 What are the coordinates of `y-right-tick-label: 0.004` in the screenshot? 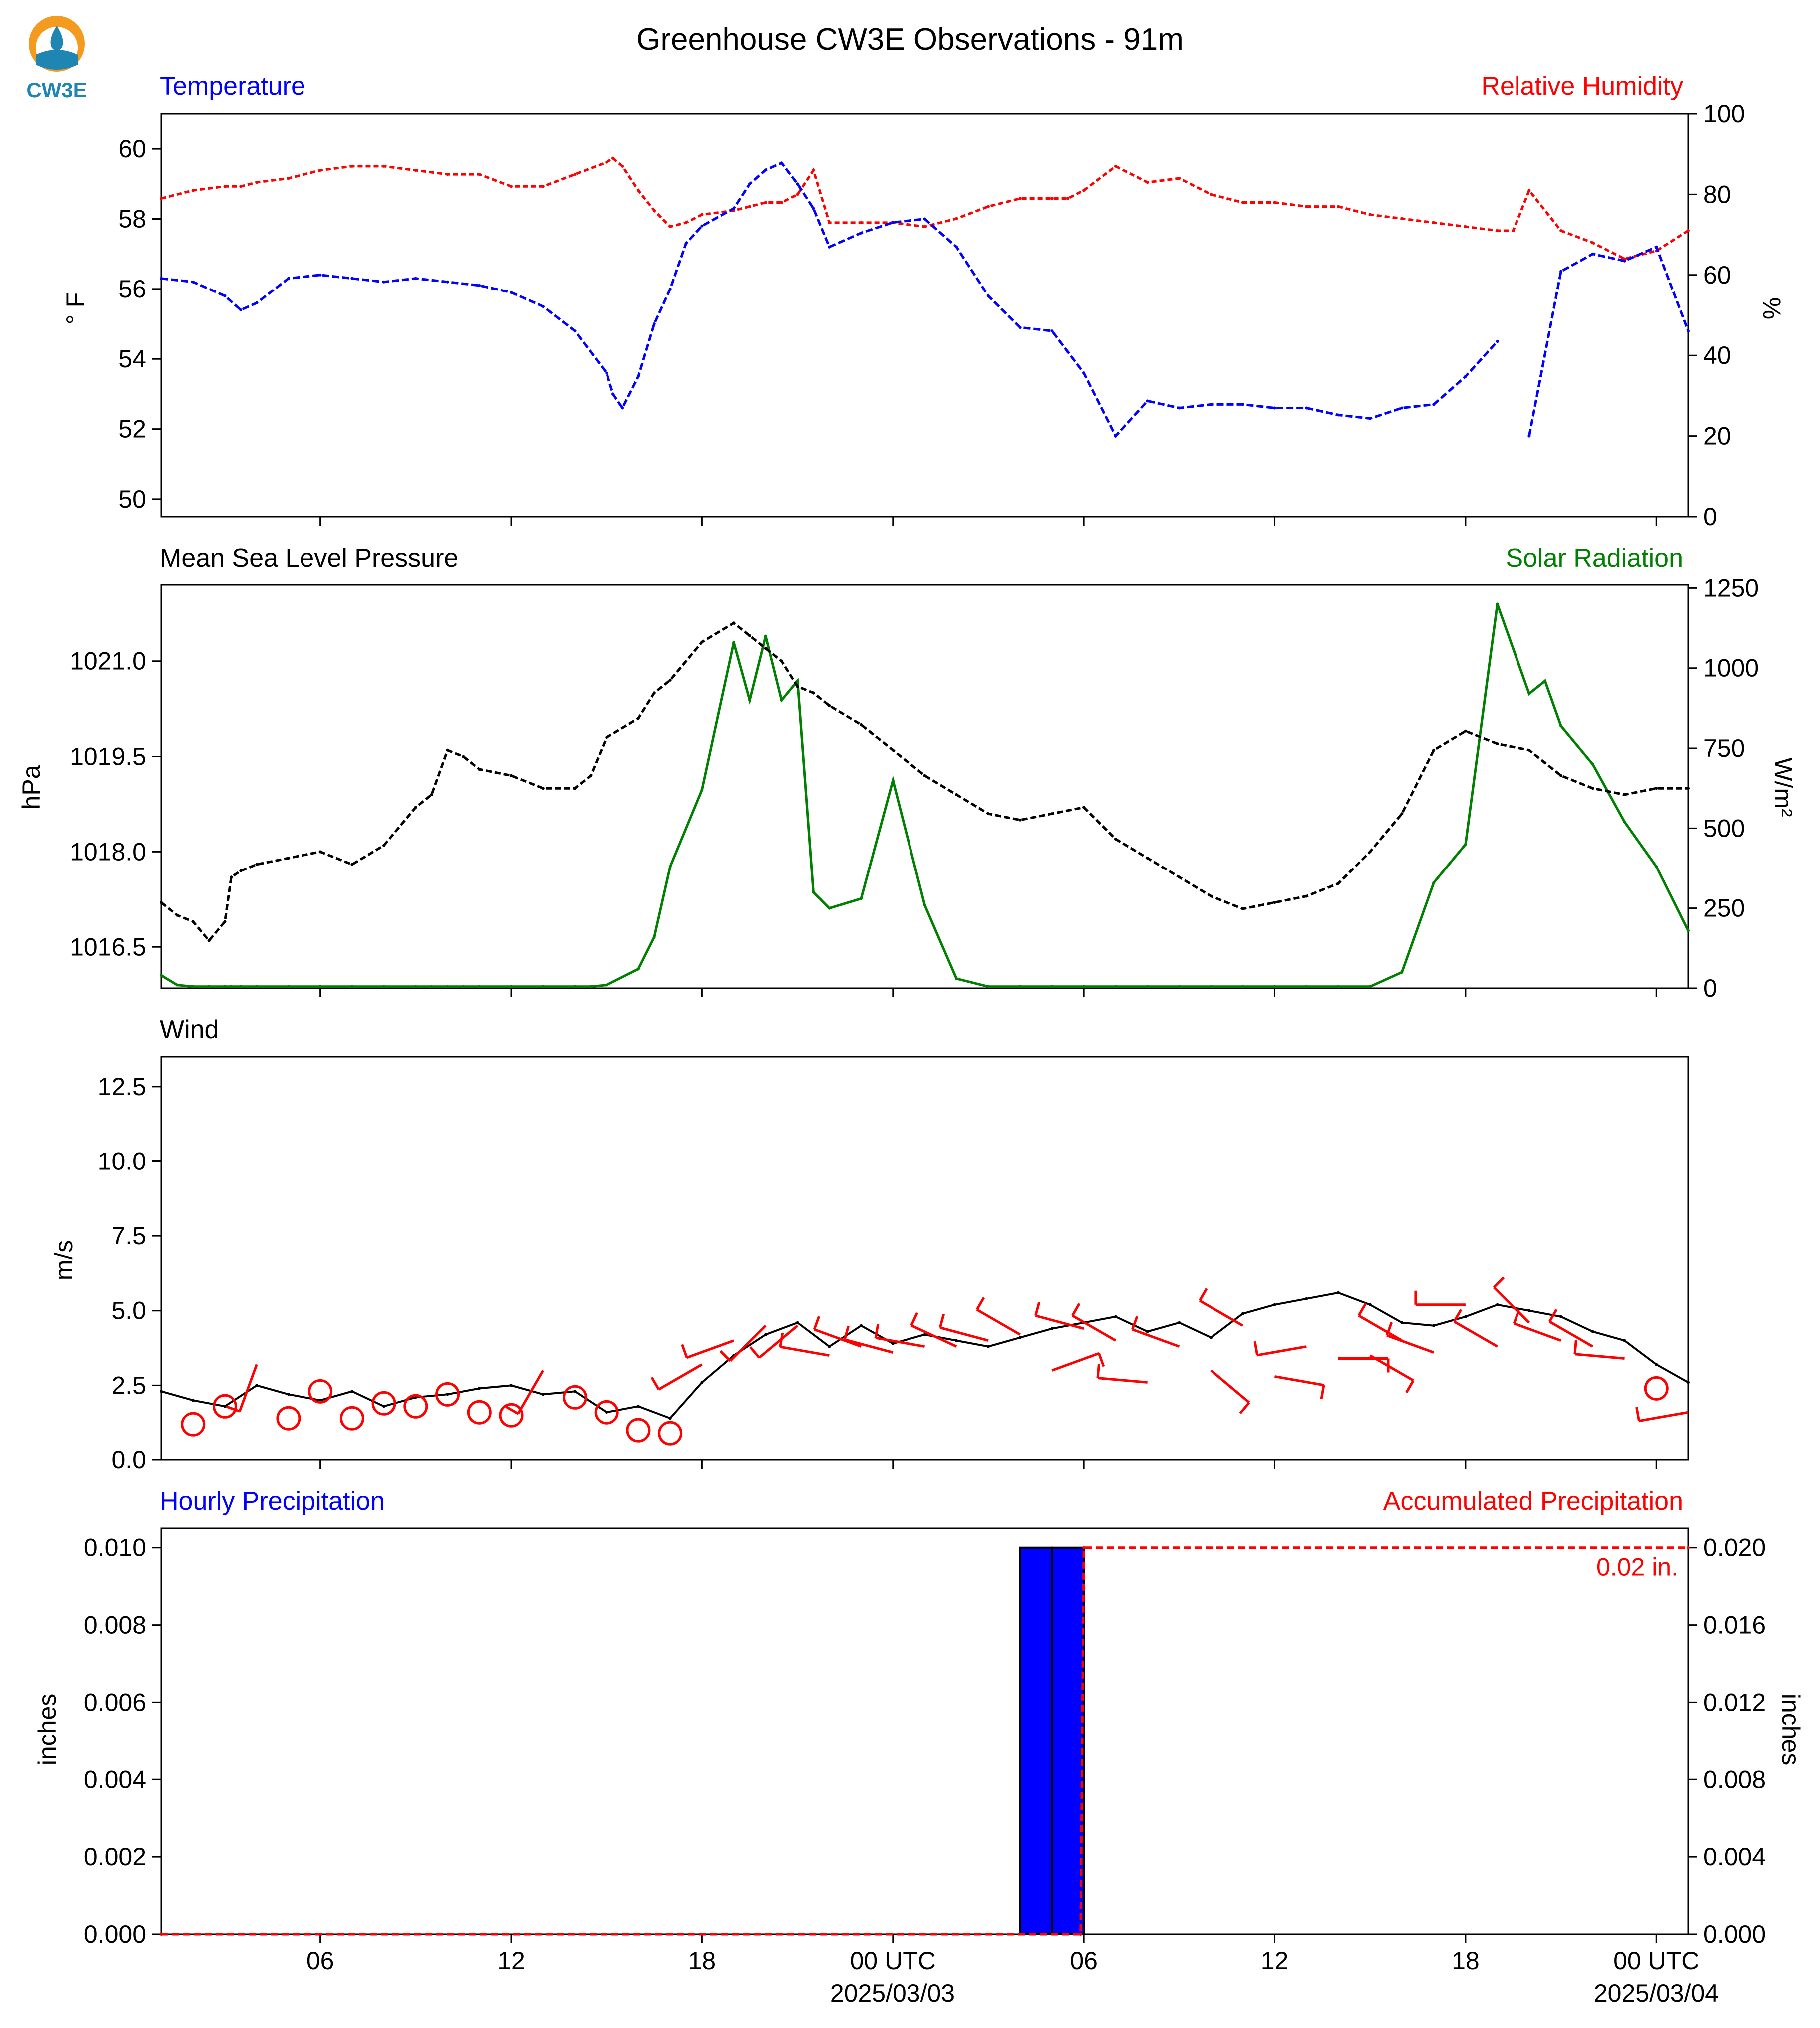 It's located at (1734, 1857).